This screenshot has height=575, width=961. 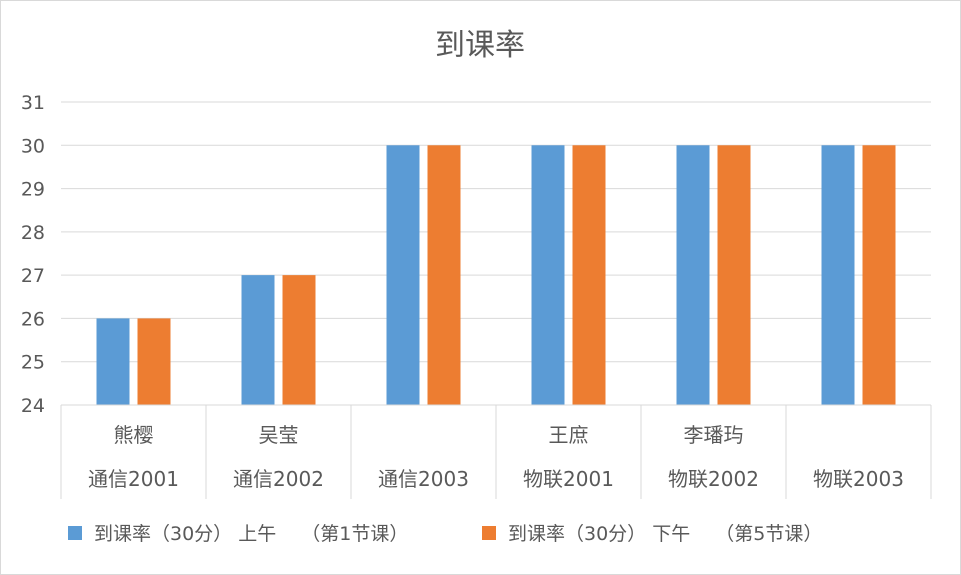 What do you see at coordinates (33, 146) in the screenshot?
I see `y-tick-label: 30` at bounding box center [33, 146].